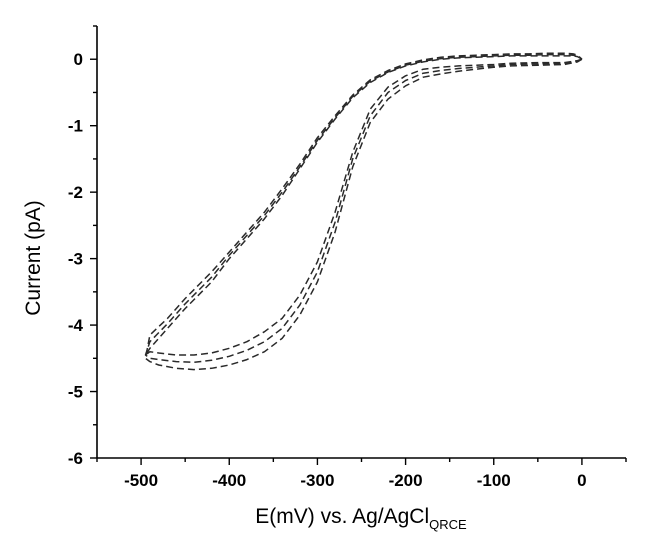 The width and height of the screenshot is (647, 552). Describe the element at coordinates (82, 246) in the screenshot. I see `y-axis-ticks: 0 -1 -2 -3 -4 -5 -6` at that location.